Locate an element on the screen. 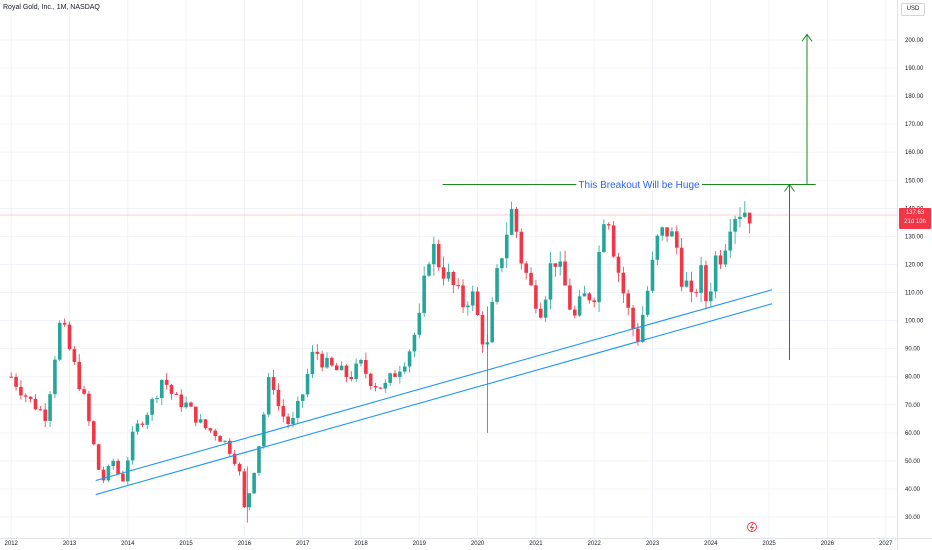 Image resolution: width=932 pixels, height=550 pixels. y-tick-label: 170.00 is located at coordinates (914, 125).